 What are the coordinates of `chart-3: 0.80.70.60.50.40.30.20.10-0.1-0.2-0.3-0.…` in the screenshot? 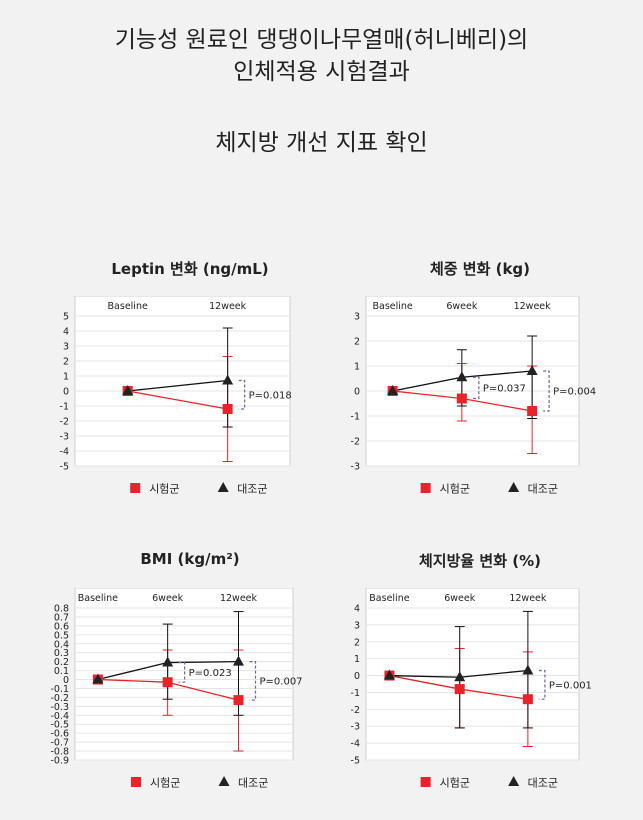 It's located at (176, 689).